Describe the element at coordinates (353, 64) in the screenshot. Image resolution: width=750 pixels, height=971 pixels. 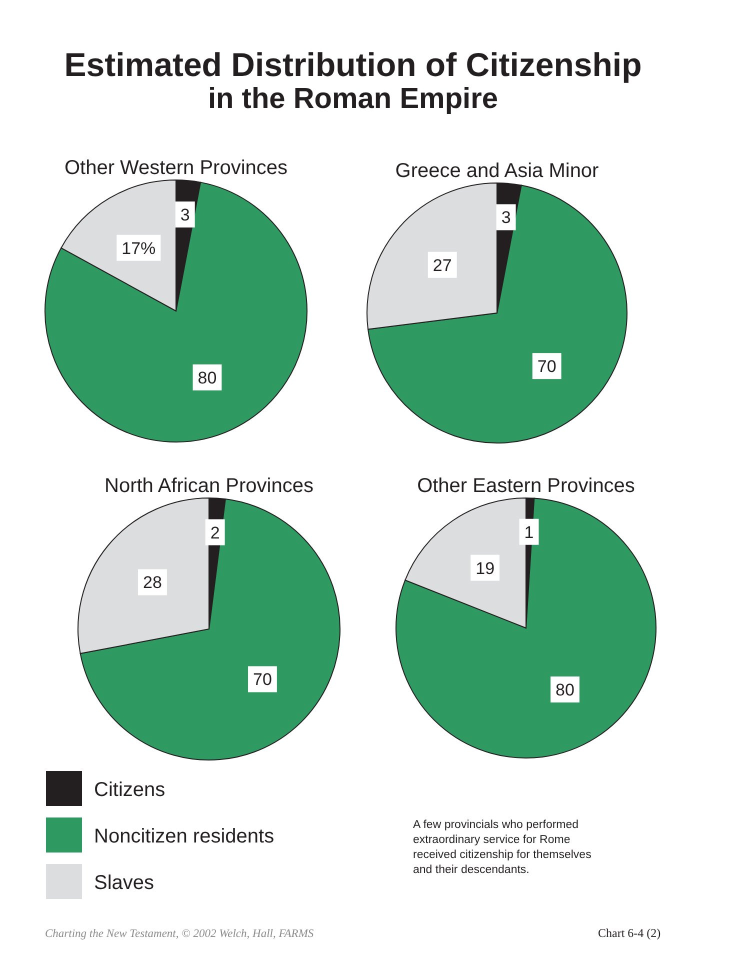
I see `text: Estimated Distribution of Citizenship` at that location.